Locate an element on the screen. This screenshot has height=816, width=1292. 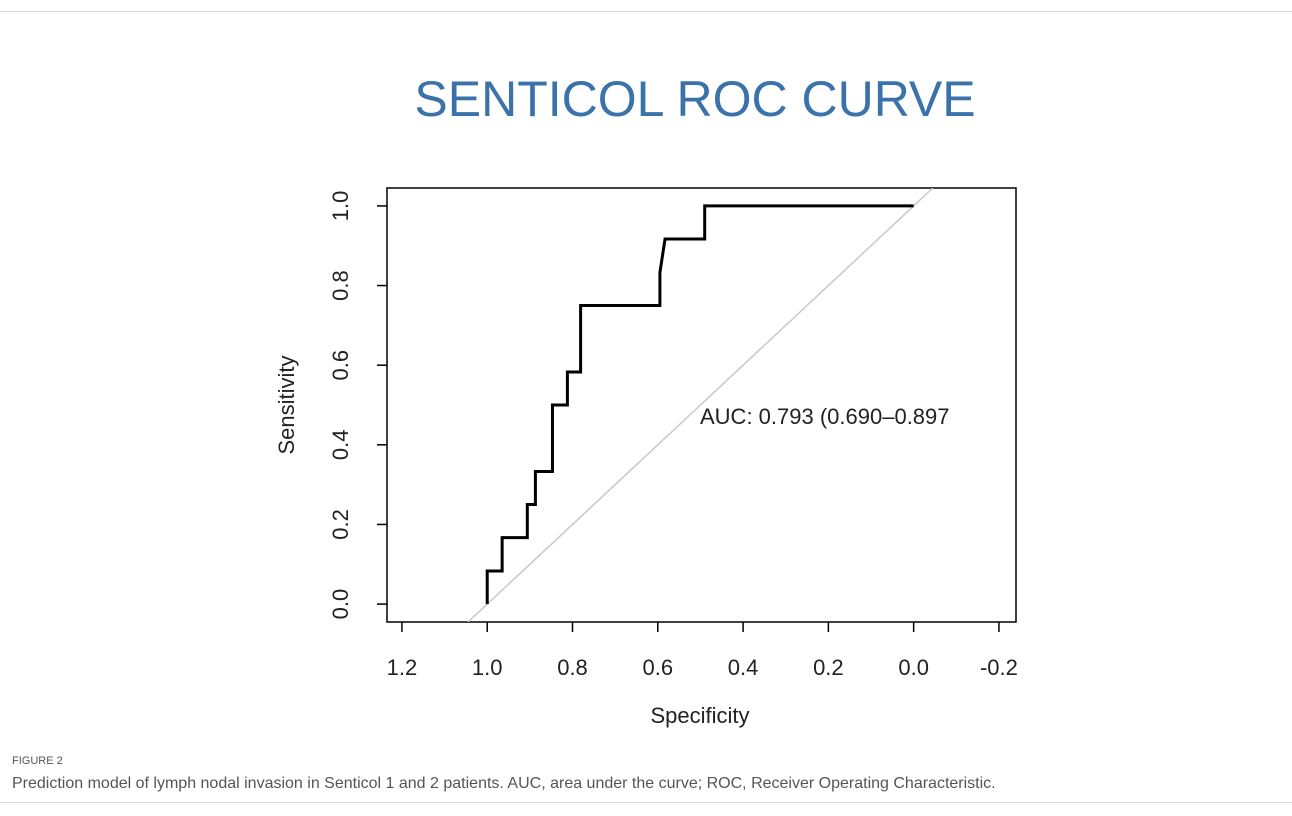
x-tick-label: 0.6 is located at coordinates (657, 667).